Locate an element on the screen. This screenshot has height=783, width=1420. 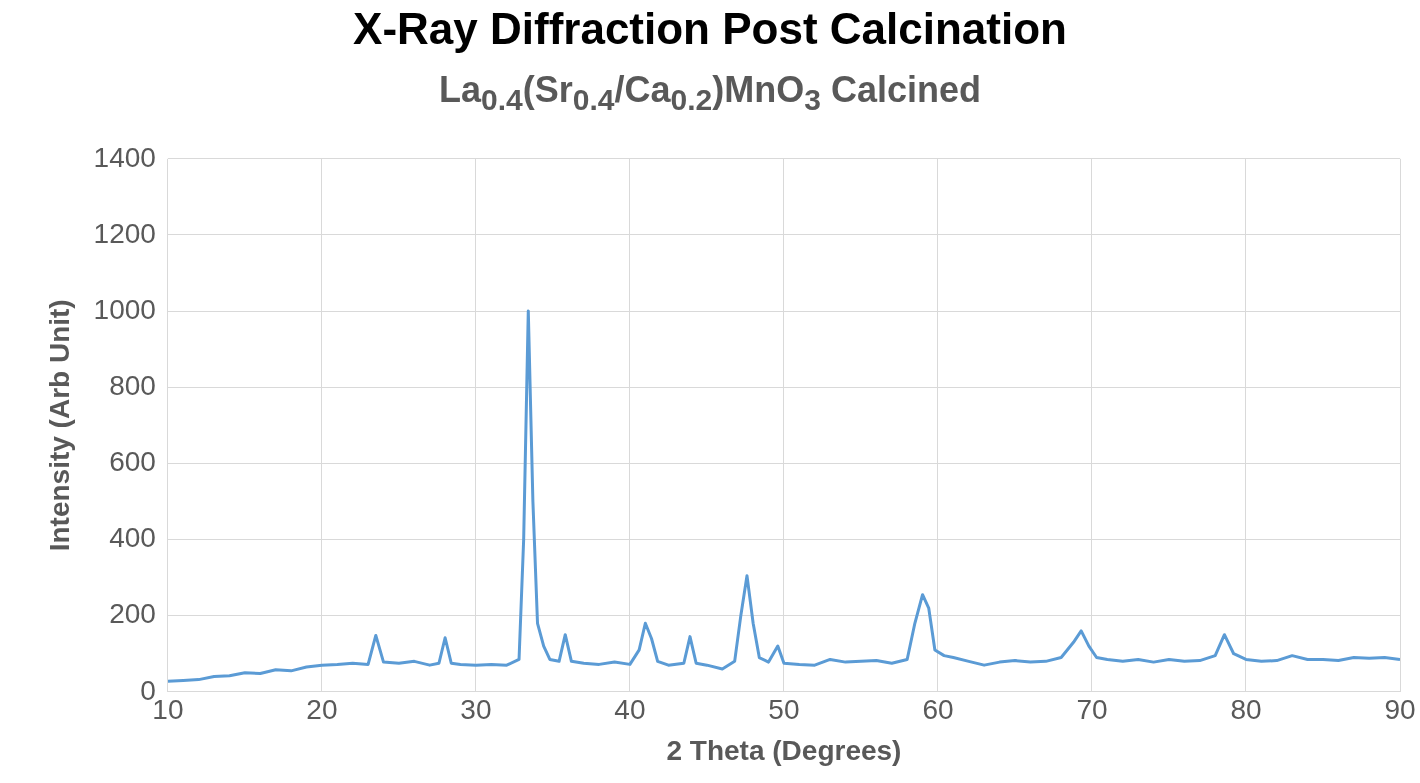
chart-title: X-Ray Diffraction Post Calcination is located at coordinates (710, 29).